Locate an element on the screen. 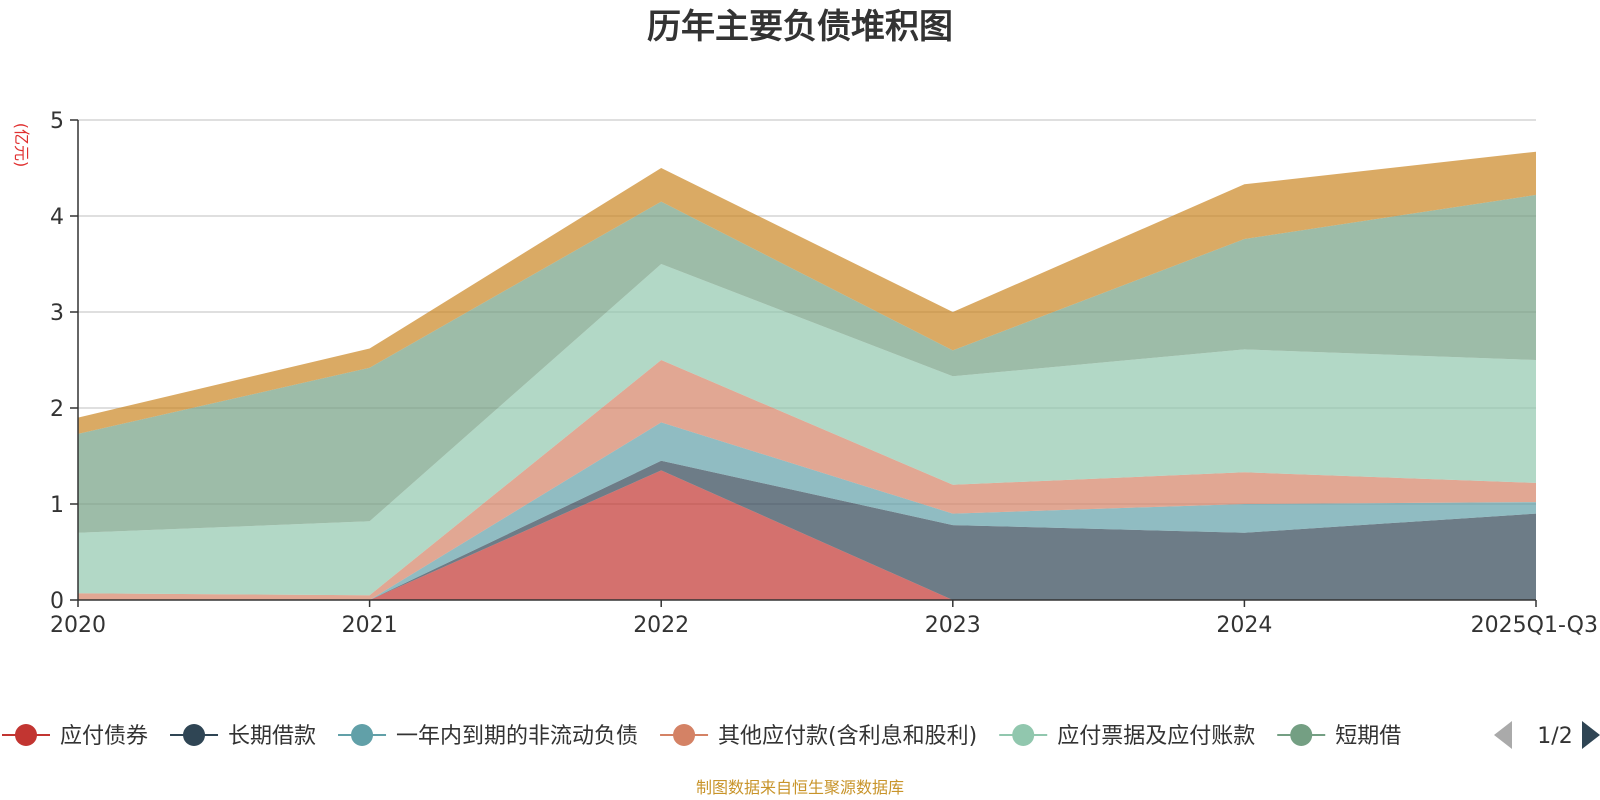  x-tick-label: 2023 is located at coordinates (953, 625).